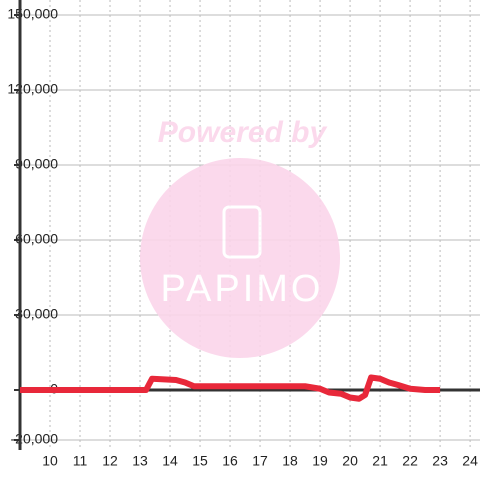 The height and width of the screenshot is (485, 480). I want to click on y-tick-label: 150,000, so click(32, 14).